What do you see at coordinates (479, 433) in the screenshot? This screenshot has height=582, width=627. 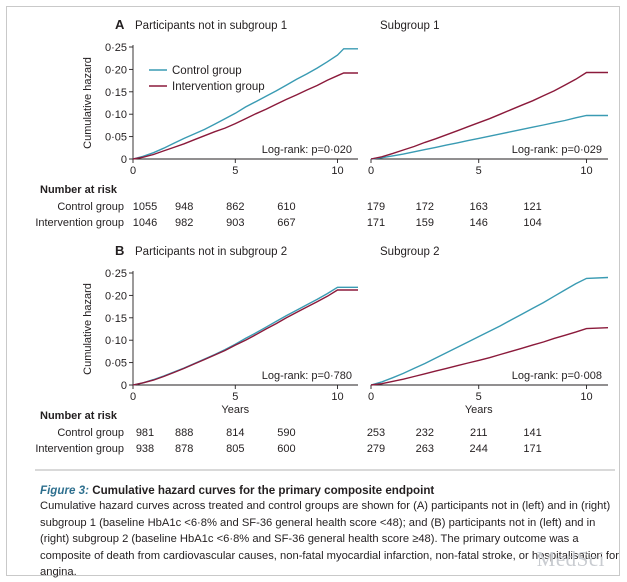 I see `risk-value: 211` at bounding box center [479, 433].